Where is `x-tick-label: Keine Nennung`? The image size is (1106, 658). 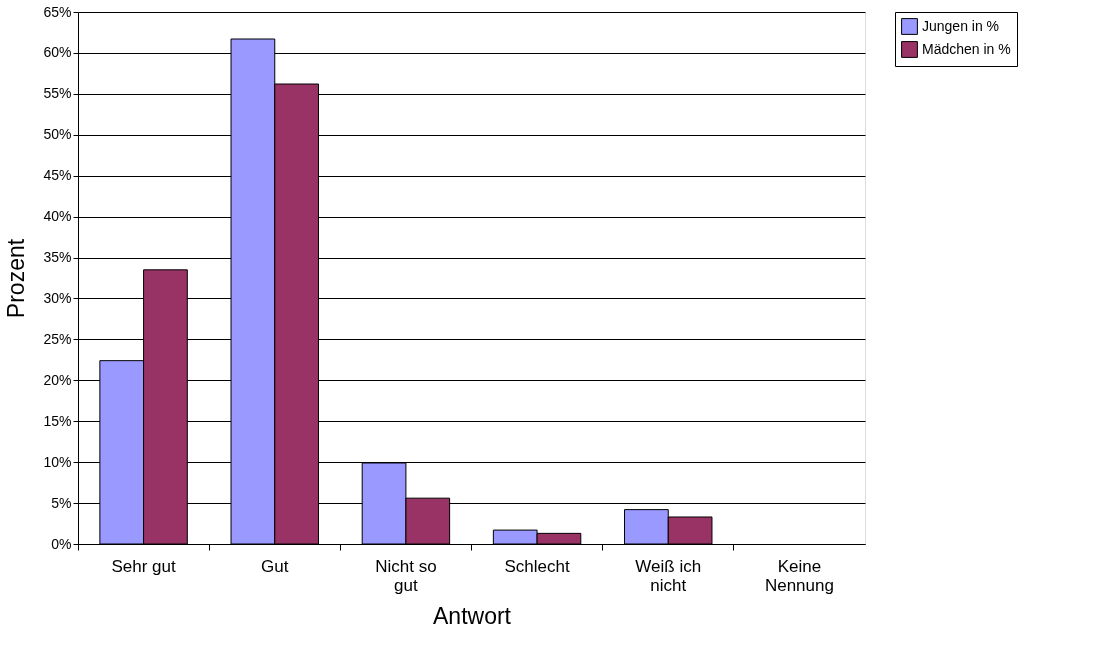 x-tick-label: Keine Nennung is located at coordinates (799, 575).